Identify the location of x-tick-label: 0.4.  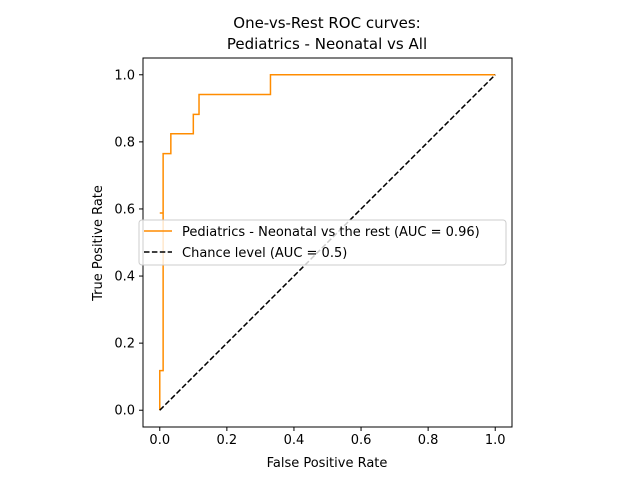
(294, 440).